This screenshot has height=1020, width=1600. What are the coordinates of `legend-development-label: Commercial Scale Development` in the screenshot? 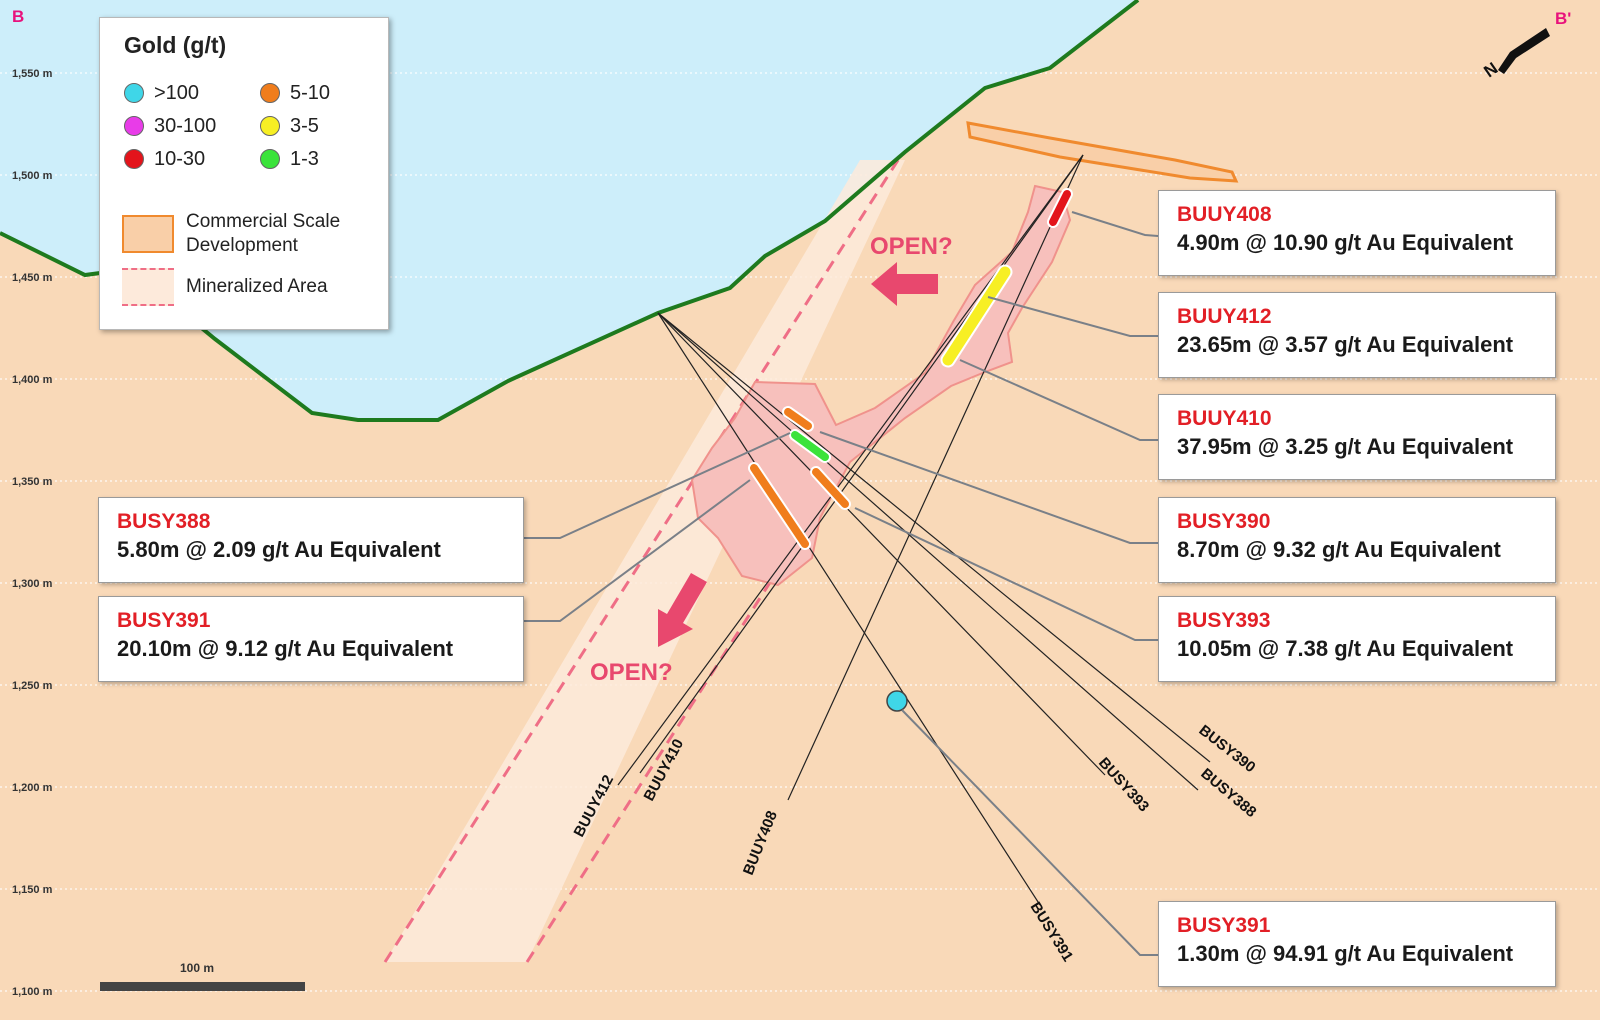 It's located at (263, 233).